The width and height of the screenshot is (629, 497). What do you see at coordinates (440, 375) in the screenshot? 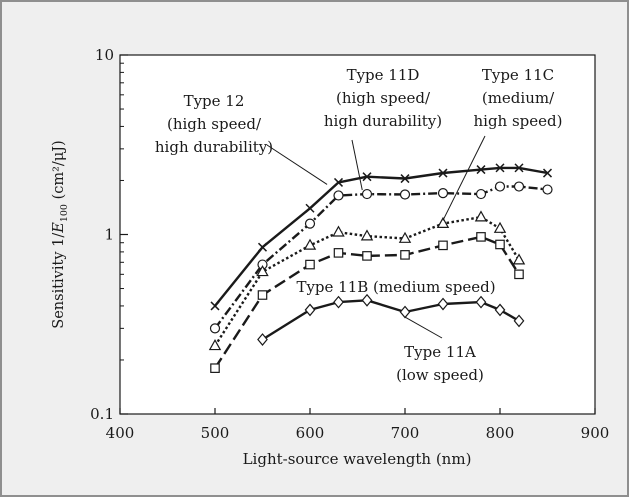
I see `annotation-t11a: (low speed)` at bounding box center [440, 375].